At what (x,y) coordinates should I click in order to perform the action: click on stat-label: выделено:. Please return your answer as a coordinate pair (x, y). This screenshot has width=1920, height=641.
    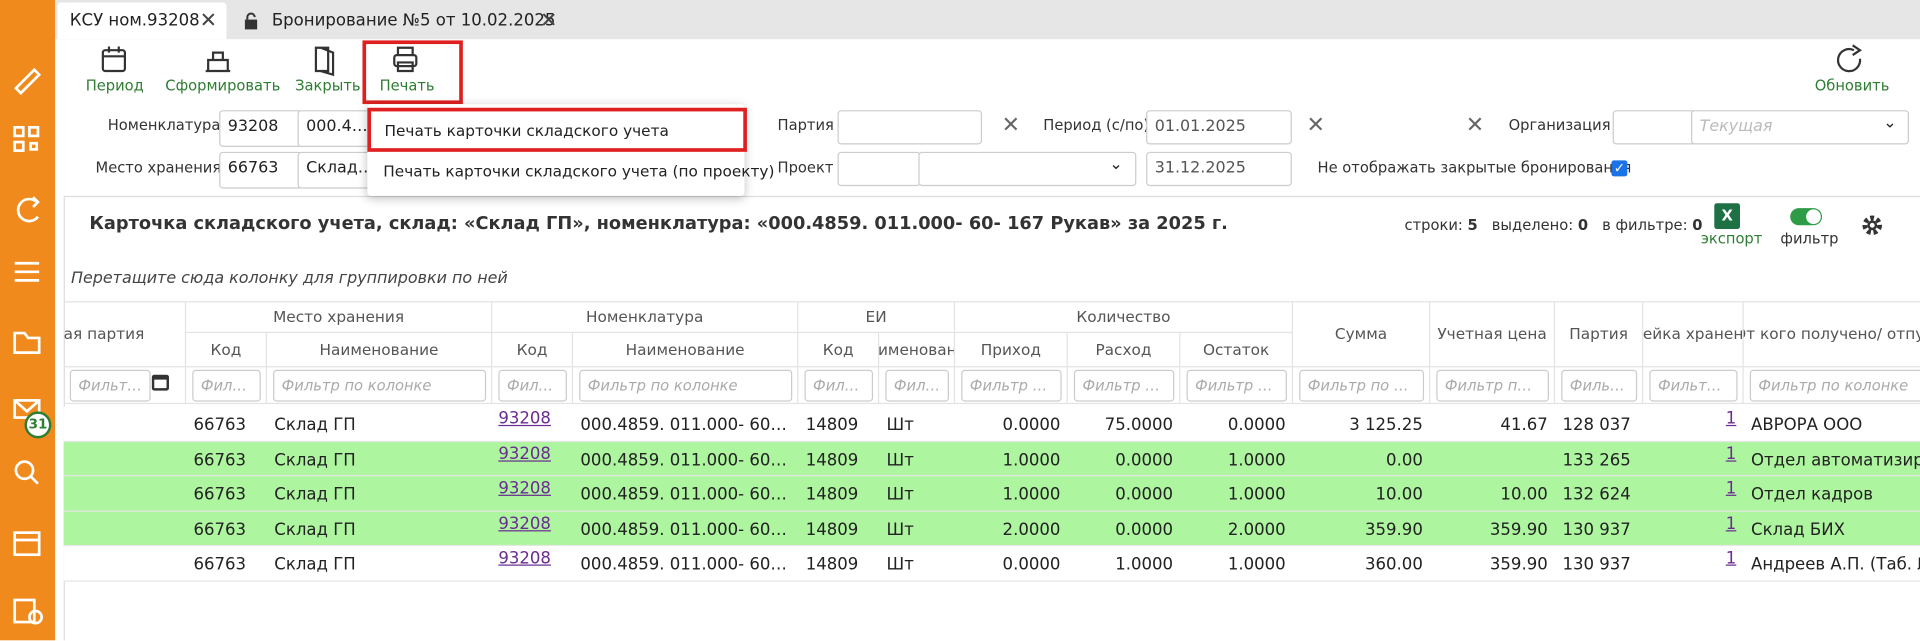
    Looking at the image, I should click on (1532, 225).